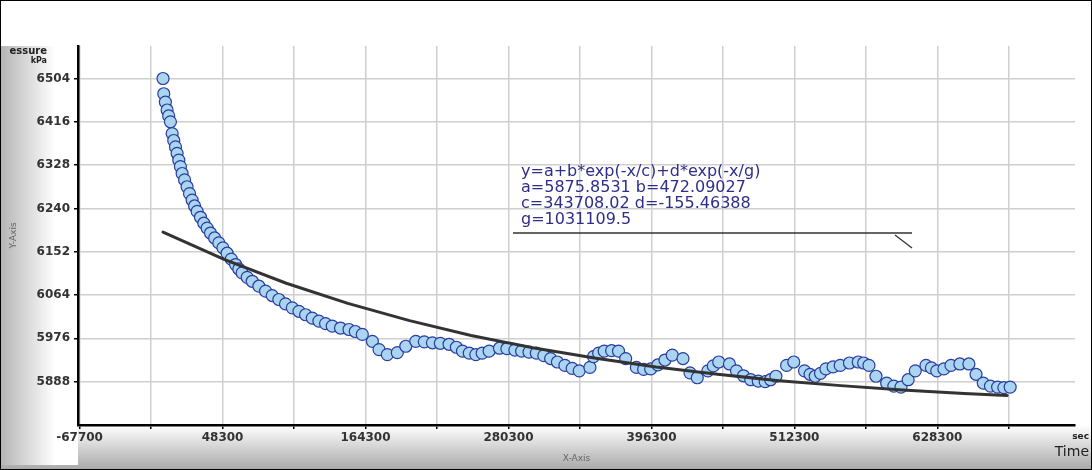 This screenshot has height=470, width=1092. What do you see at coordinates (576, 457) in the screenshot?
I see `x-axis-title: X-Axis` at bounding box center [576, 457].